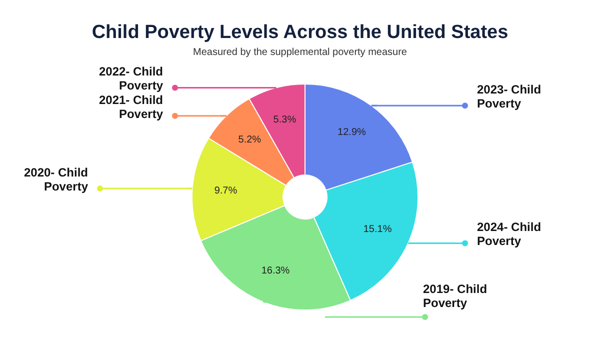 The width and height of the screenshot is (600, 338). What do you see at coordinates (352, 132) in the screenshot?
I see `data-label: 12.9%` at bounding box center [352, 132].